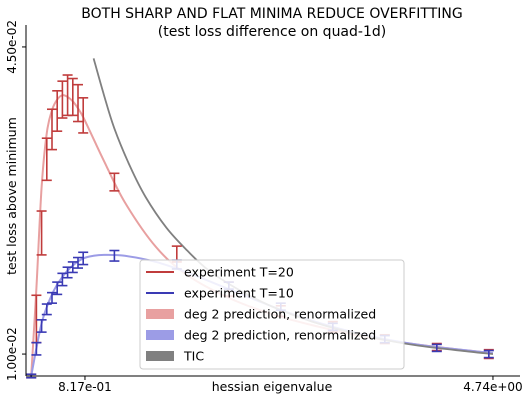 The image size is (526, 400). I want to click on y-axis-label: test loss above minimum, so click(11, 196).